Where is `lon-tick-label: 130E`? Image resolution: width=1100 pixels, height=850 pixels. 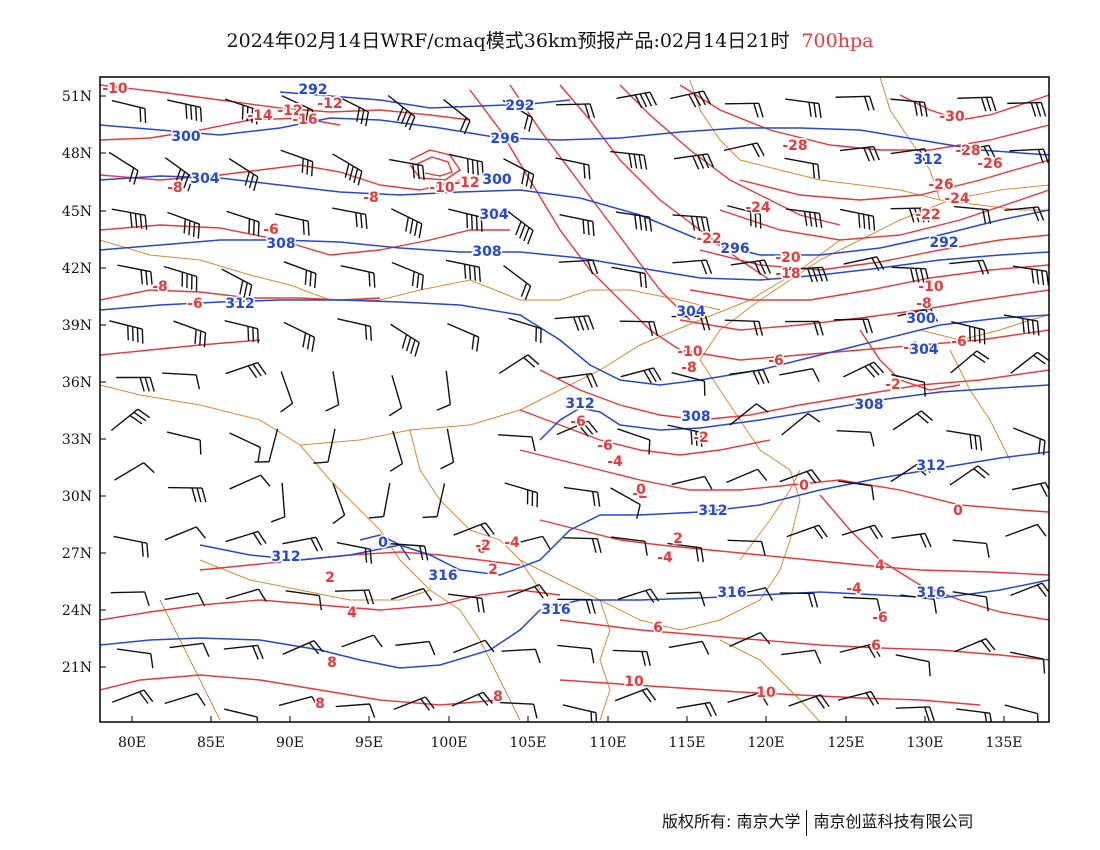 lon-tick-label: 130E is located at coordinates (925, 743).